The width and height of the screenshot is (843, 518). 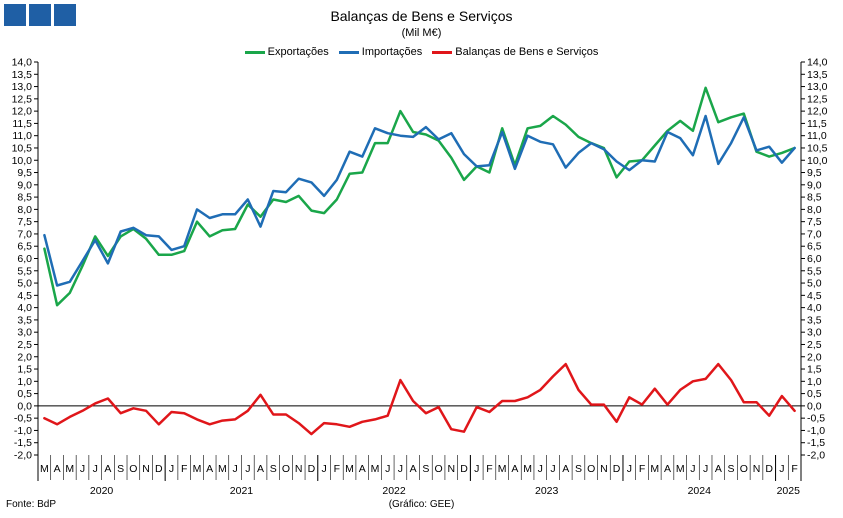 What do you see at coordinates (24, 296) in the screenshot?
I see `y-tick-label-left: 4,5` at bounding box center [24, 296].